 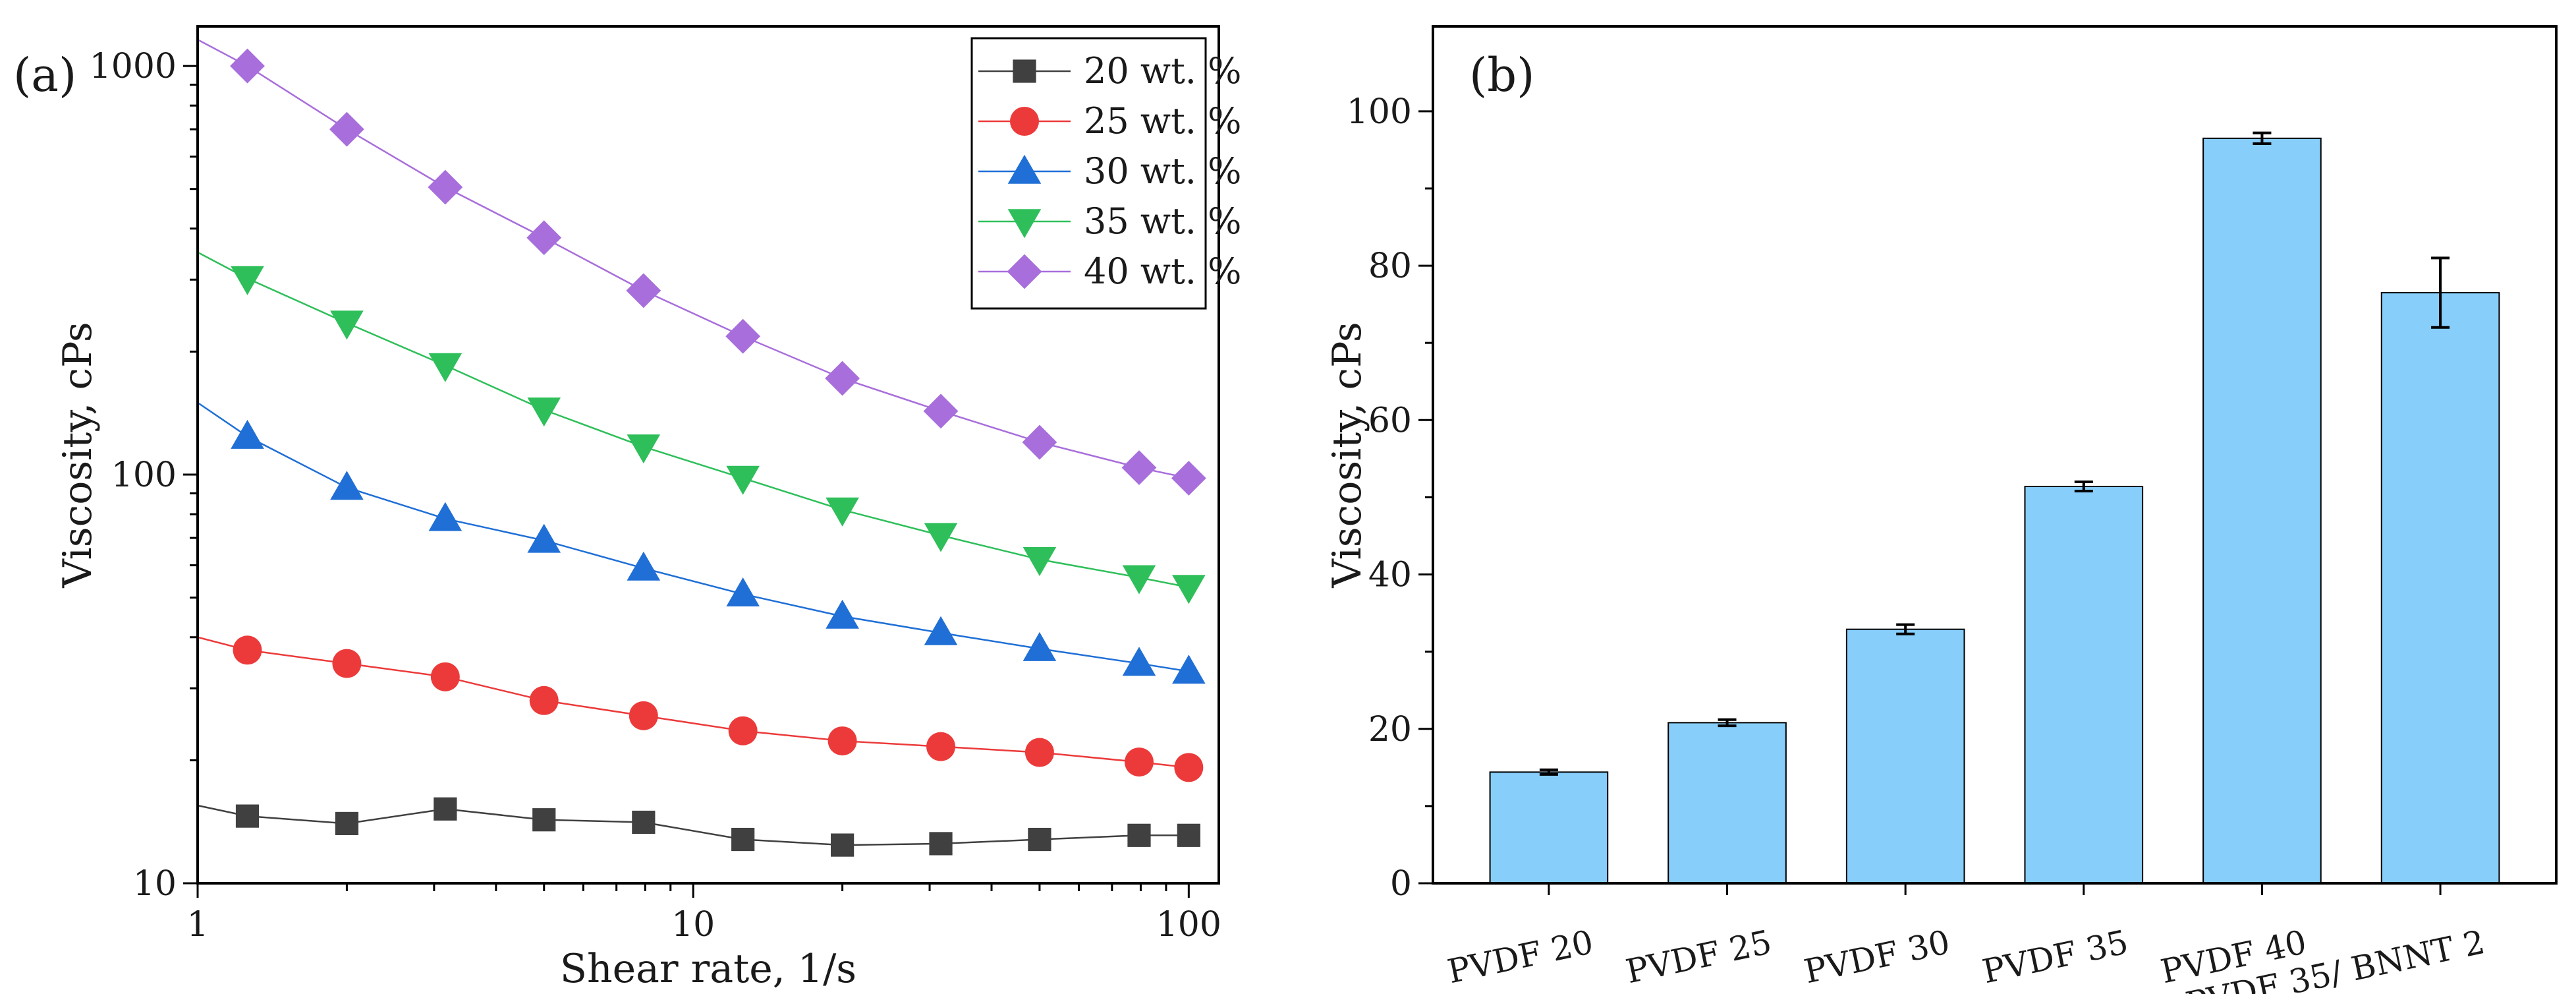 I want to click on x-tick-label: PVDF 20, so click(x=1520, y=957).